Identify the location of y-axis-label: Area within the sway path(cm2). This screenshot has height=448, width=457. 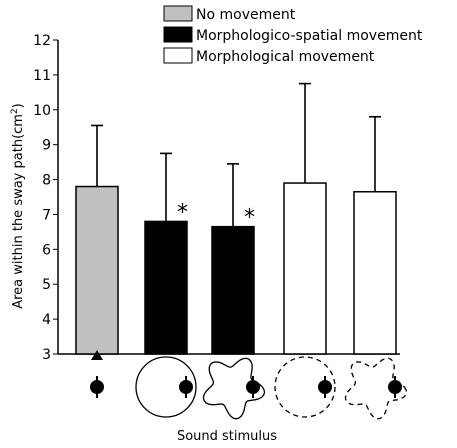
(18, 206).